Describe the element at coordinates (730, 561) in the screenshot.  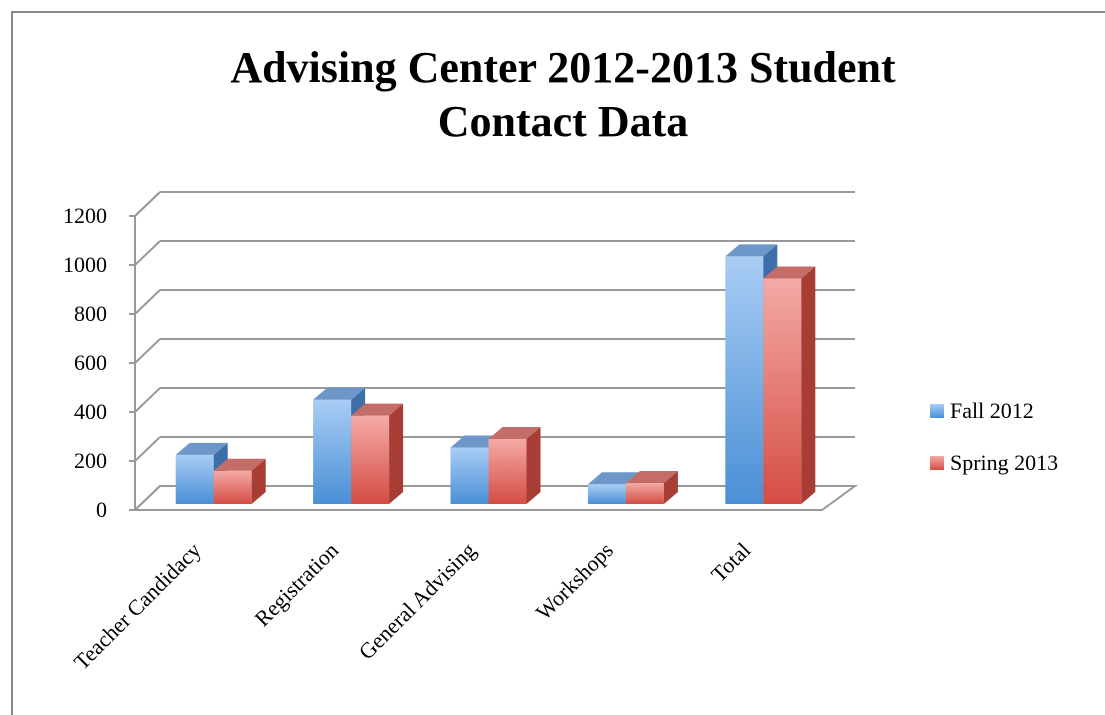
I see `x-tick-label: Total` at that location.